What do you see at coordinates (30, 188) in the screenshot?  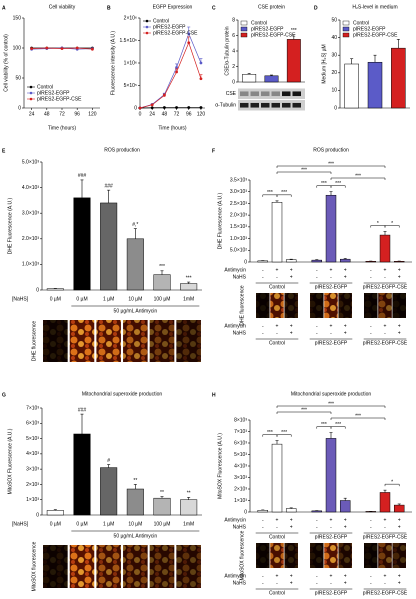 I see `y-tick-label: 4.0×10³` at bounding box center [30, 188].